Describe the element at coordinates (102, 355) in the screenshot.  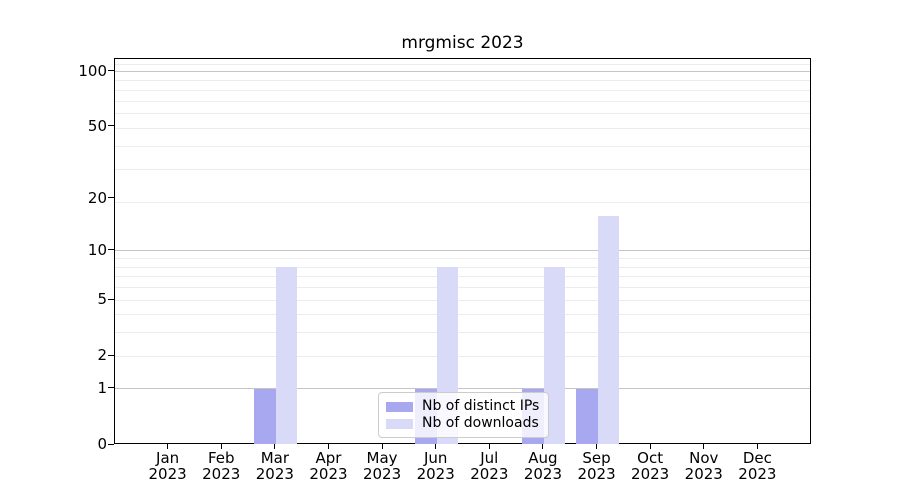
I see `y-tick-label: 2` at that location.